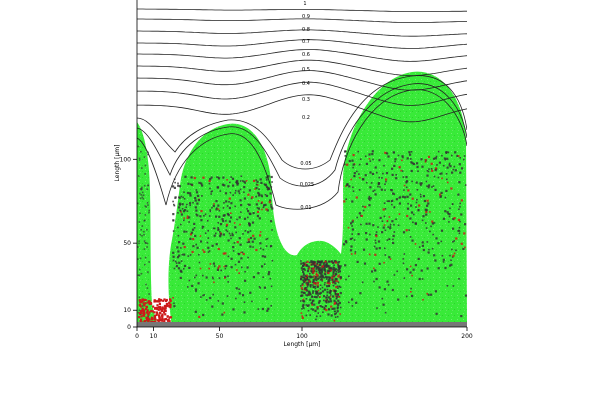 This screenshot has width=600, height=400. Describe the element at coordinates (129, 327) in the screenshot. I see `y-tick-label: 0` at that location.